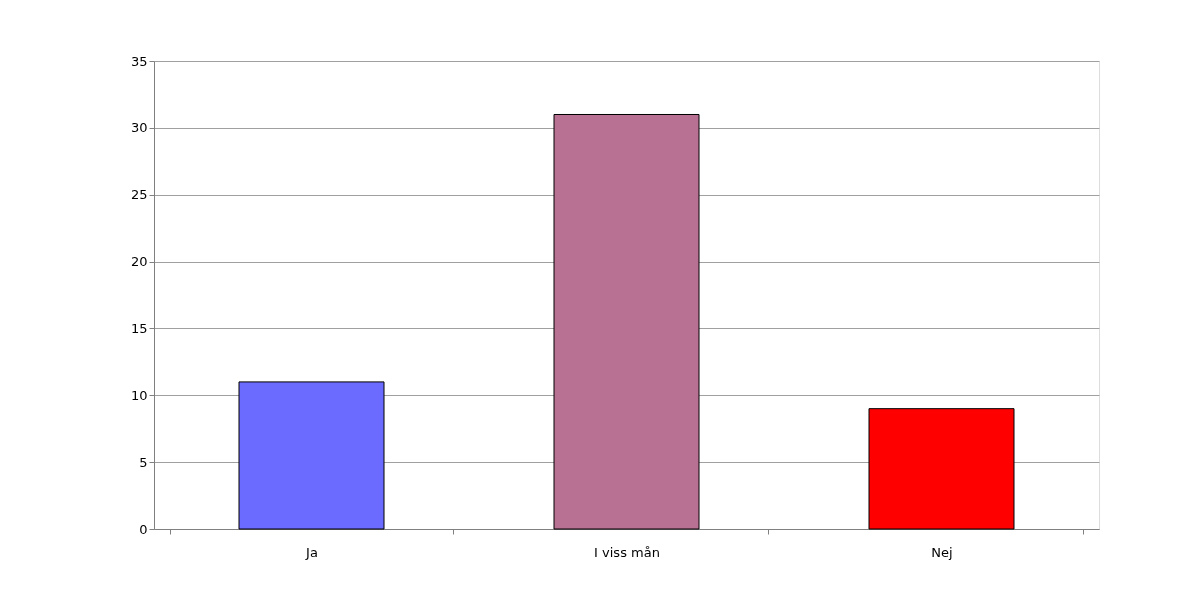 The image size is (1177, 601). I want to click on x-tick-label: I viss mån, so click(627, 552).